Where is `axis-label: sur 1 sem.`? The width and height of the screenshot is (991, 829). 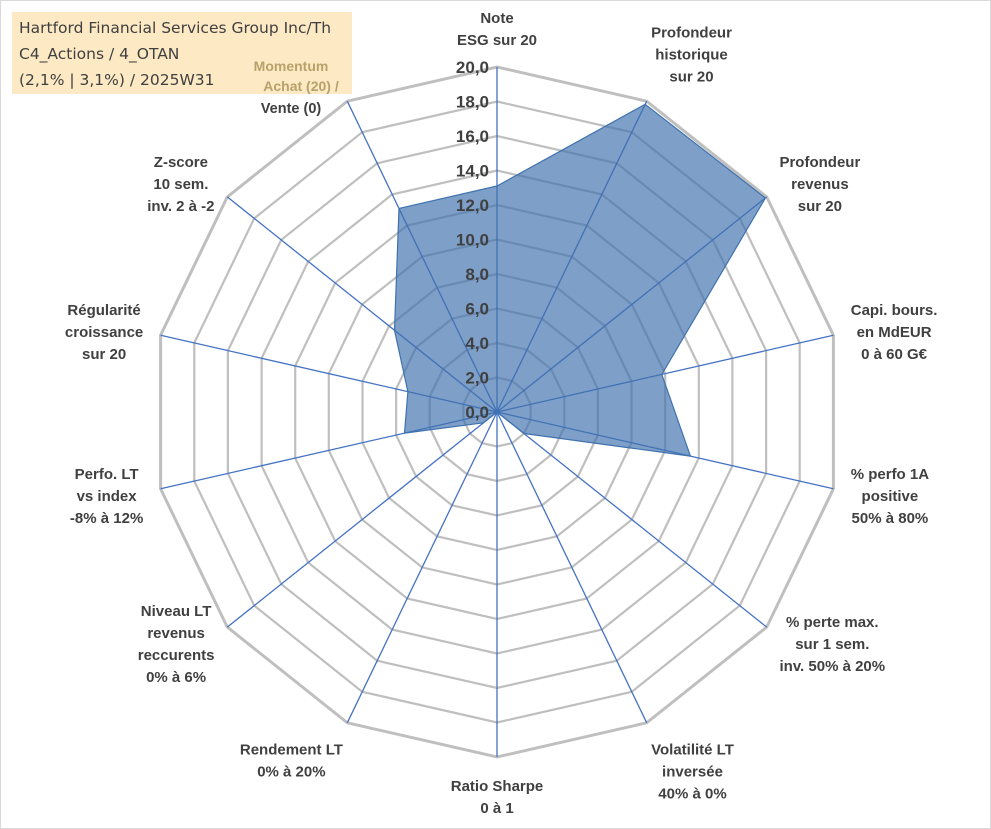 axis-label: sur 1 sem. is located at coordinates (832, 644).